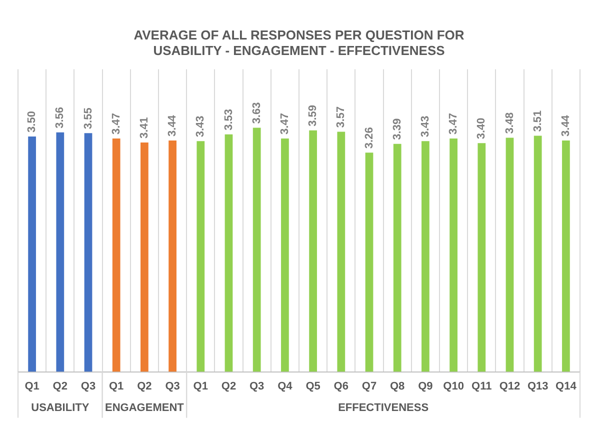  What do you see at coordinates (509, 386) in the screenshot?
I see `x-tick-label: Q12` at bounding box center [509, 386].